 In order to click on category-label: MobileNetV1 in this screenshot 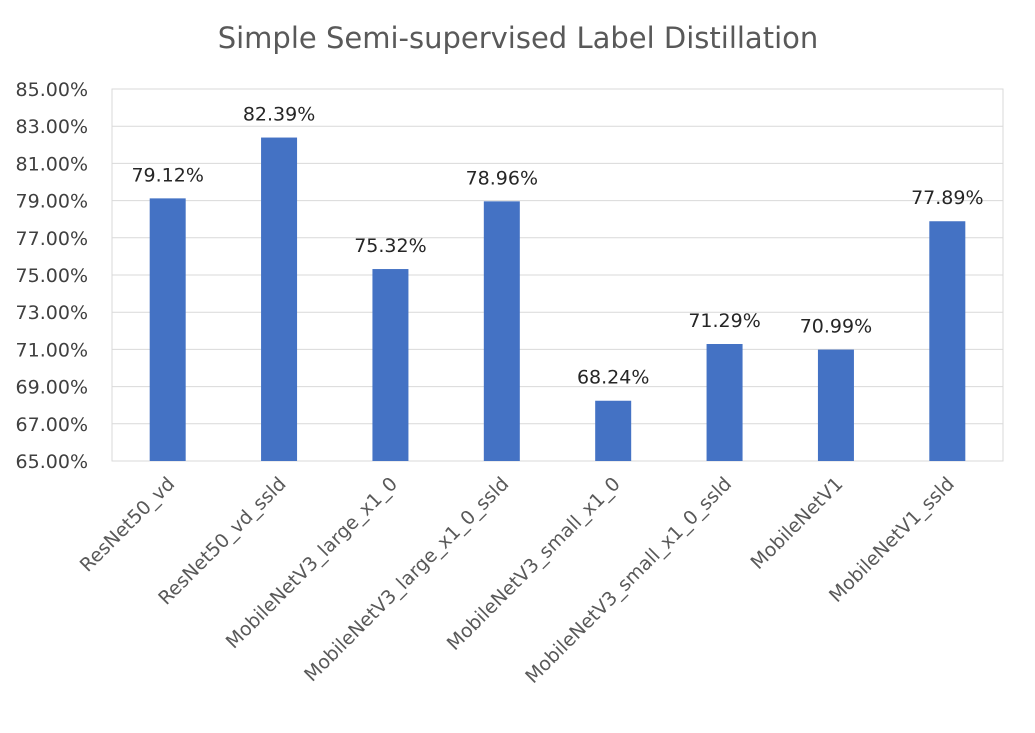, I will do `click(797, 523)`.